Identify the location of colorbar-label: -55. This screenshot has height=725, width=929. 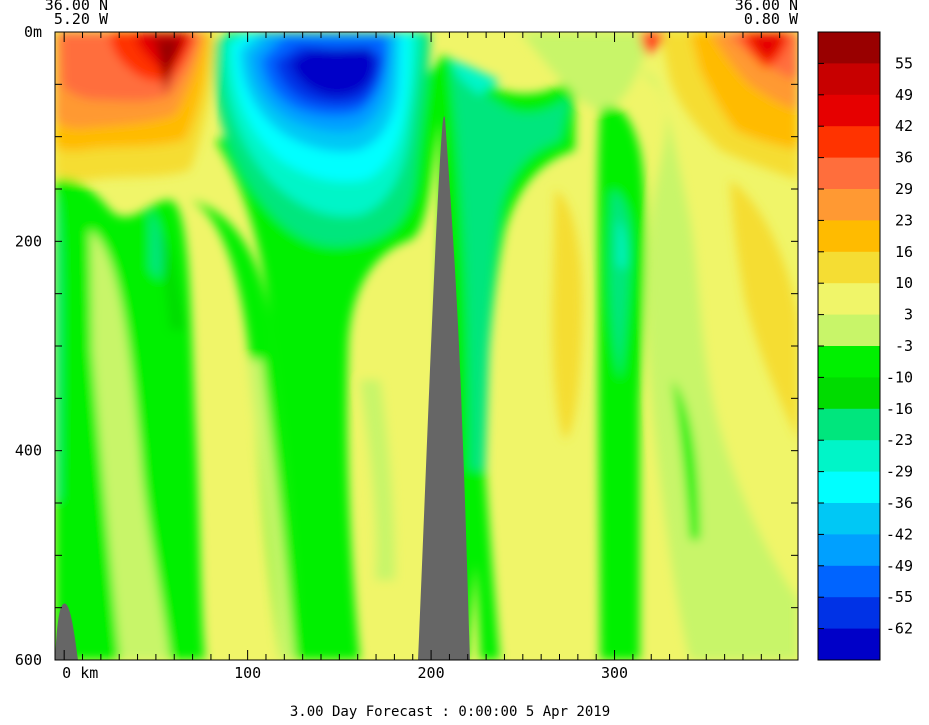
(899, 597).